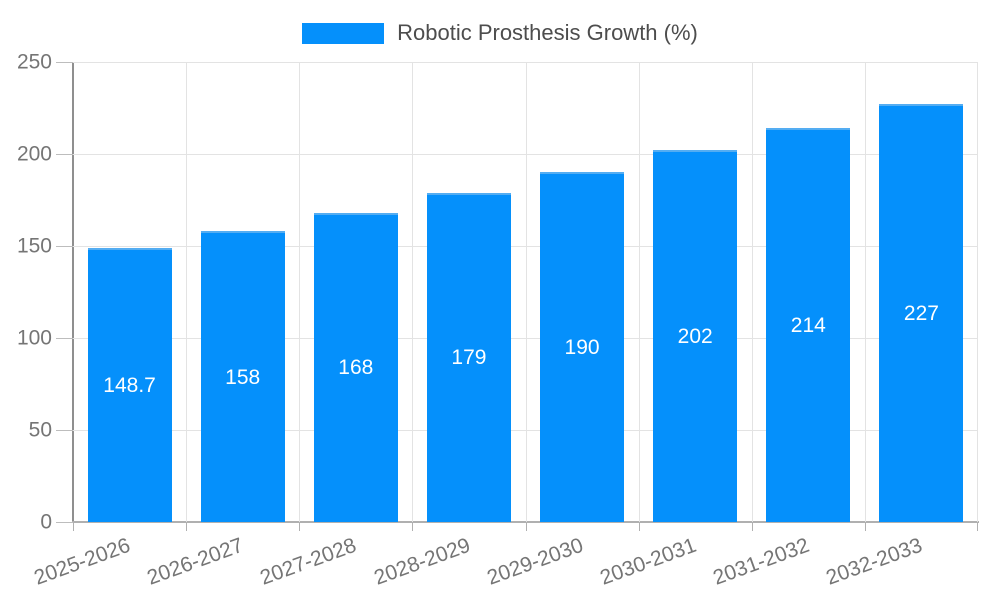  I want to click on bar-2030-2031: 202, so click(695, 336).